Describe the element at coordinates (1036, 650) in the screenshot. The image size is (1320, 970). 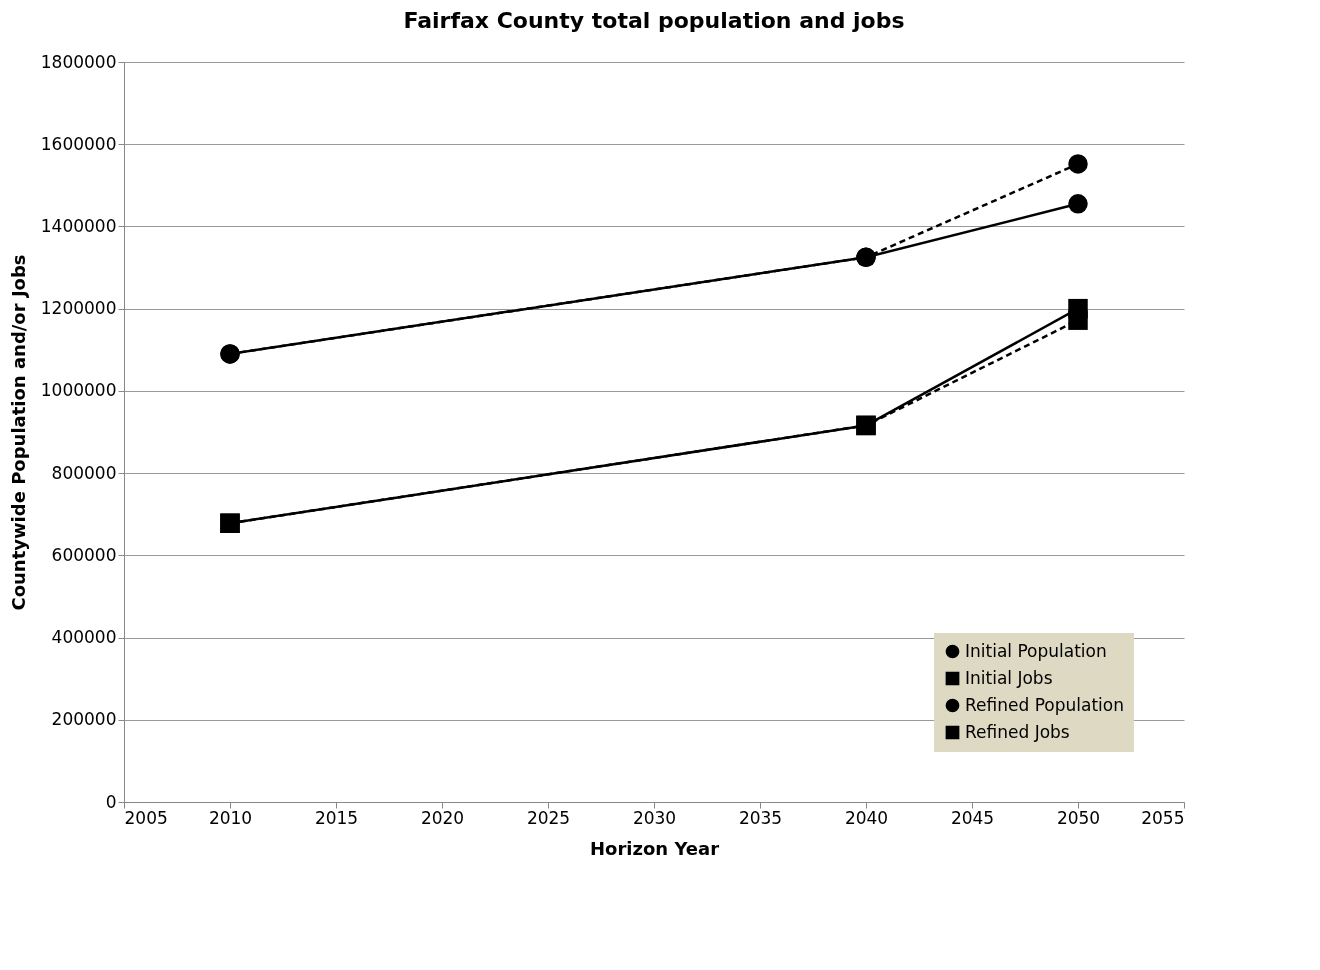
I see `legend-label: Initial Population` at that location.